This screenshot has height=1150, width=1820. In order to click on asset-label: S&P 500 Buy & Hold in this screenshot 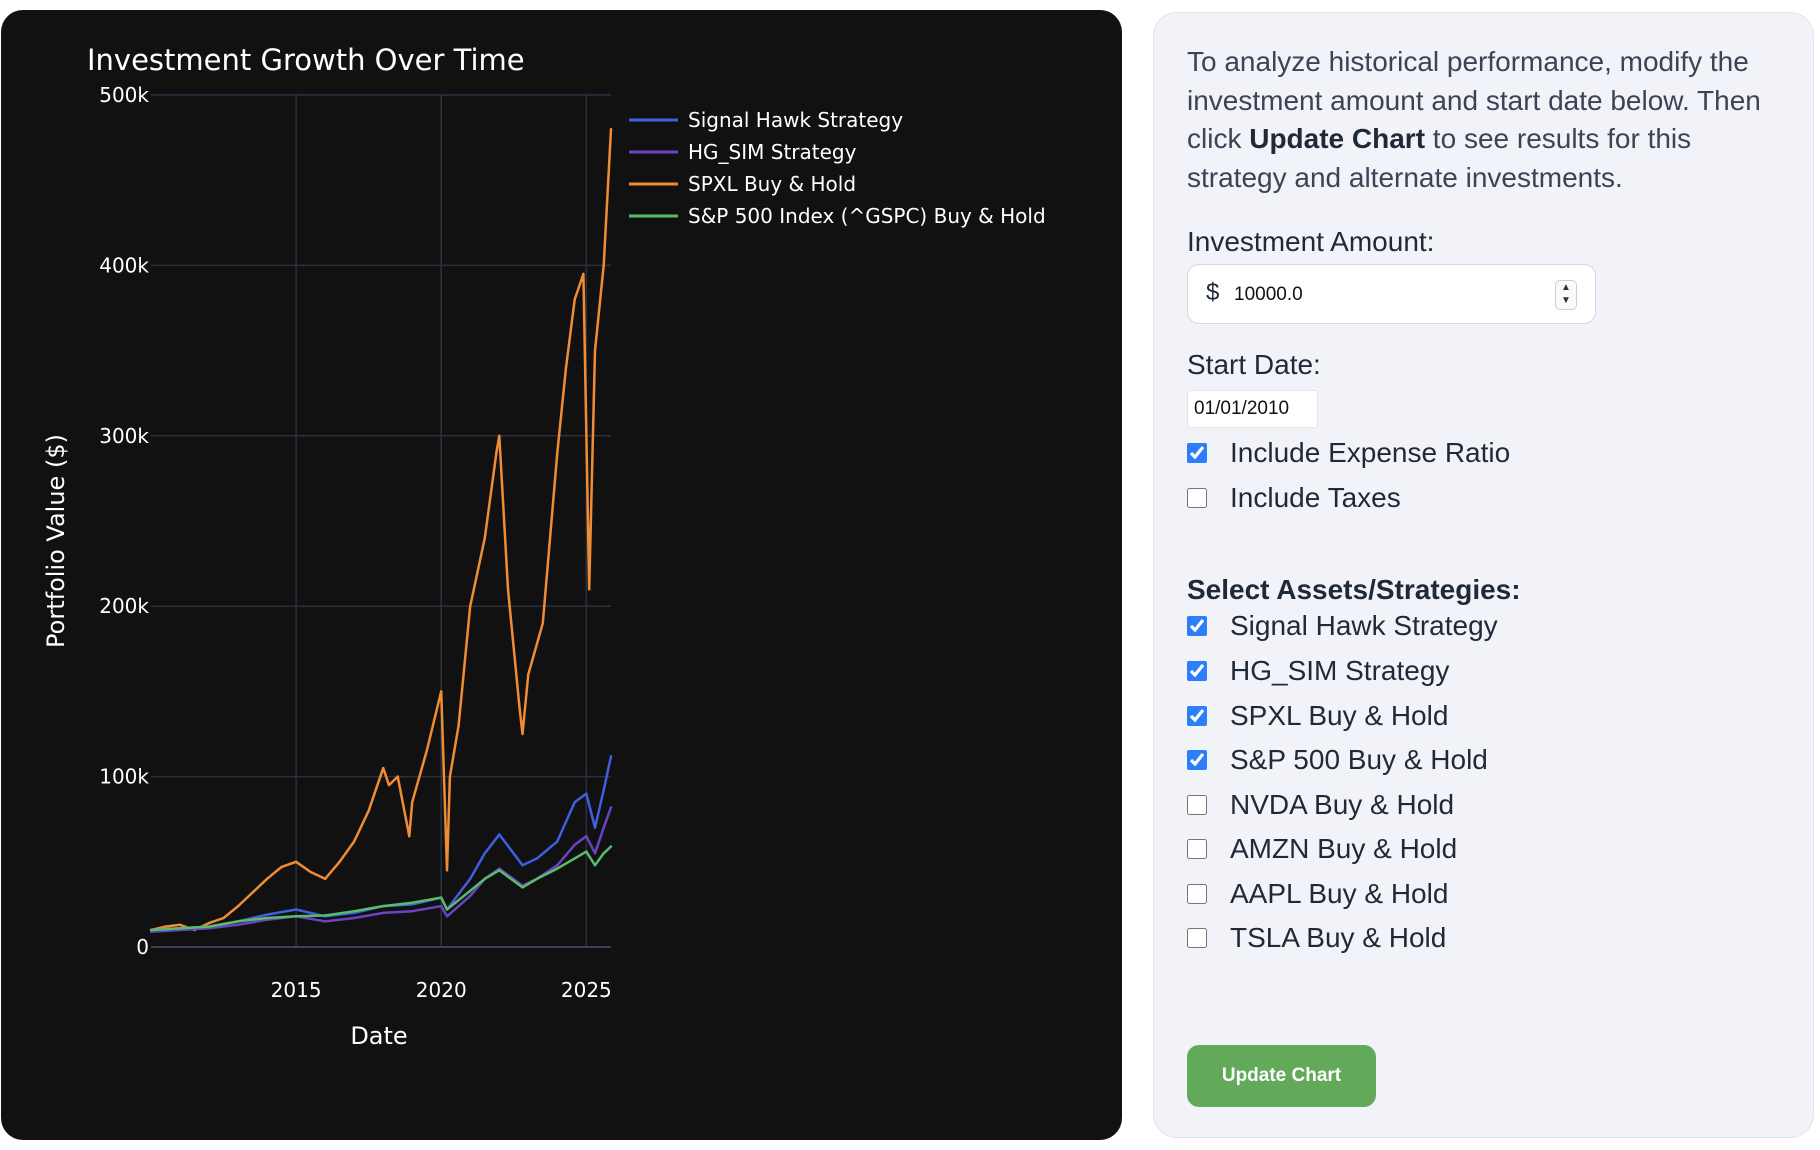, I will do `click(1359, 759)`.